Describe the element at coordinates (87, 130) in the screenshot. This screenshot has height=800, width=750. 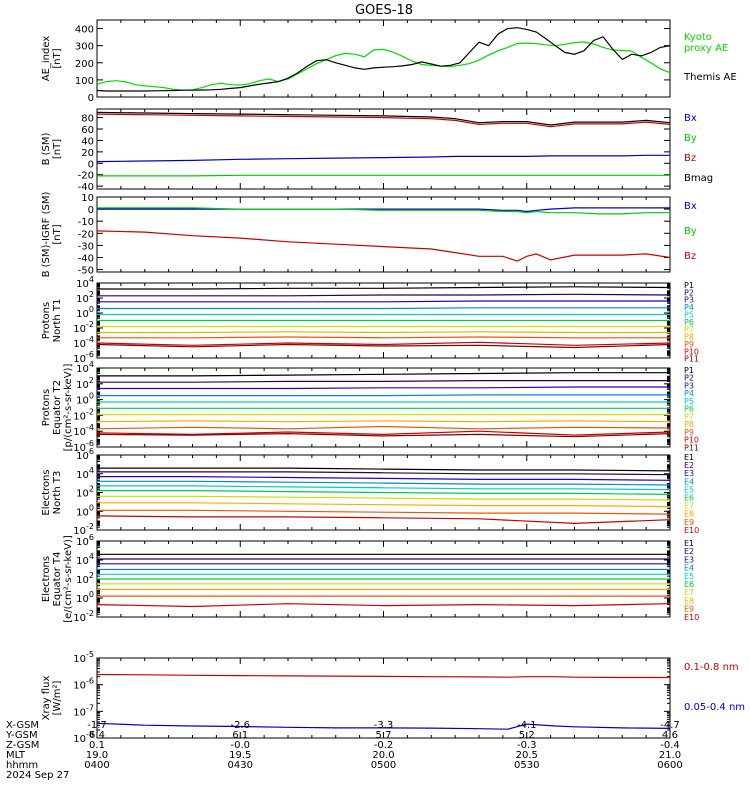
I see `y-tick-label: 60` at that location.